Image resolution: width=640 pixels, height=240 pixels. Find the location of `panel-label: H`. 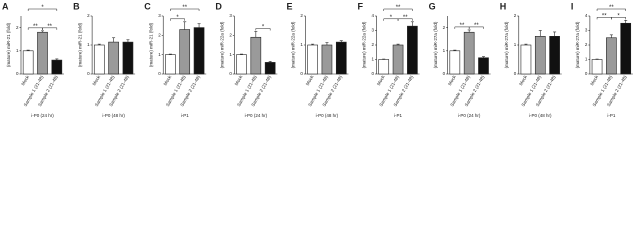

panel-label: H is located at coordinates (503, 6).